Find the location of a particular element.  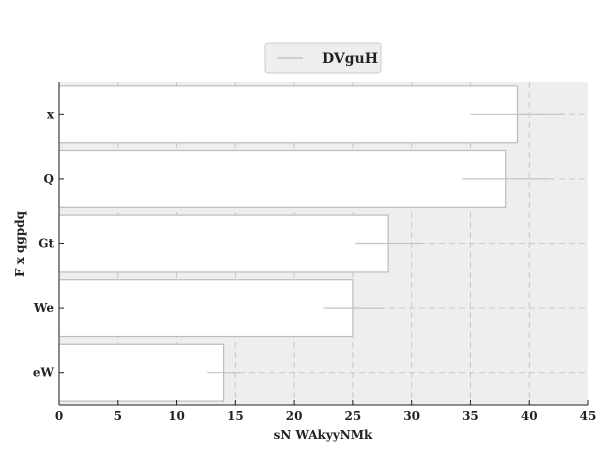

x-tick-label: 35 is located at coordinates (470, 416).